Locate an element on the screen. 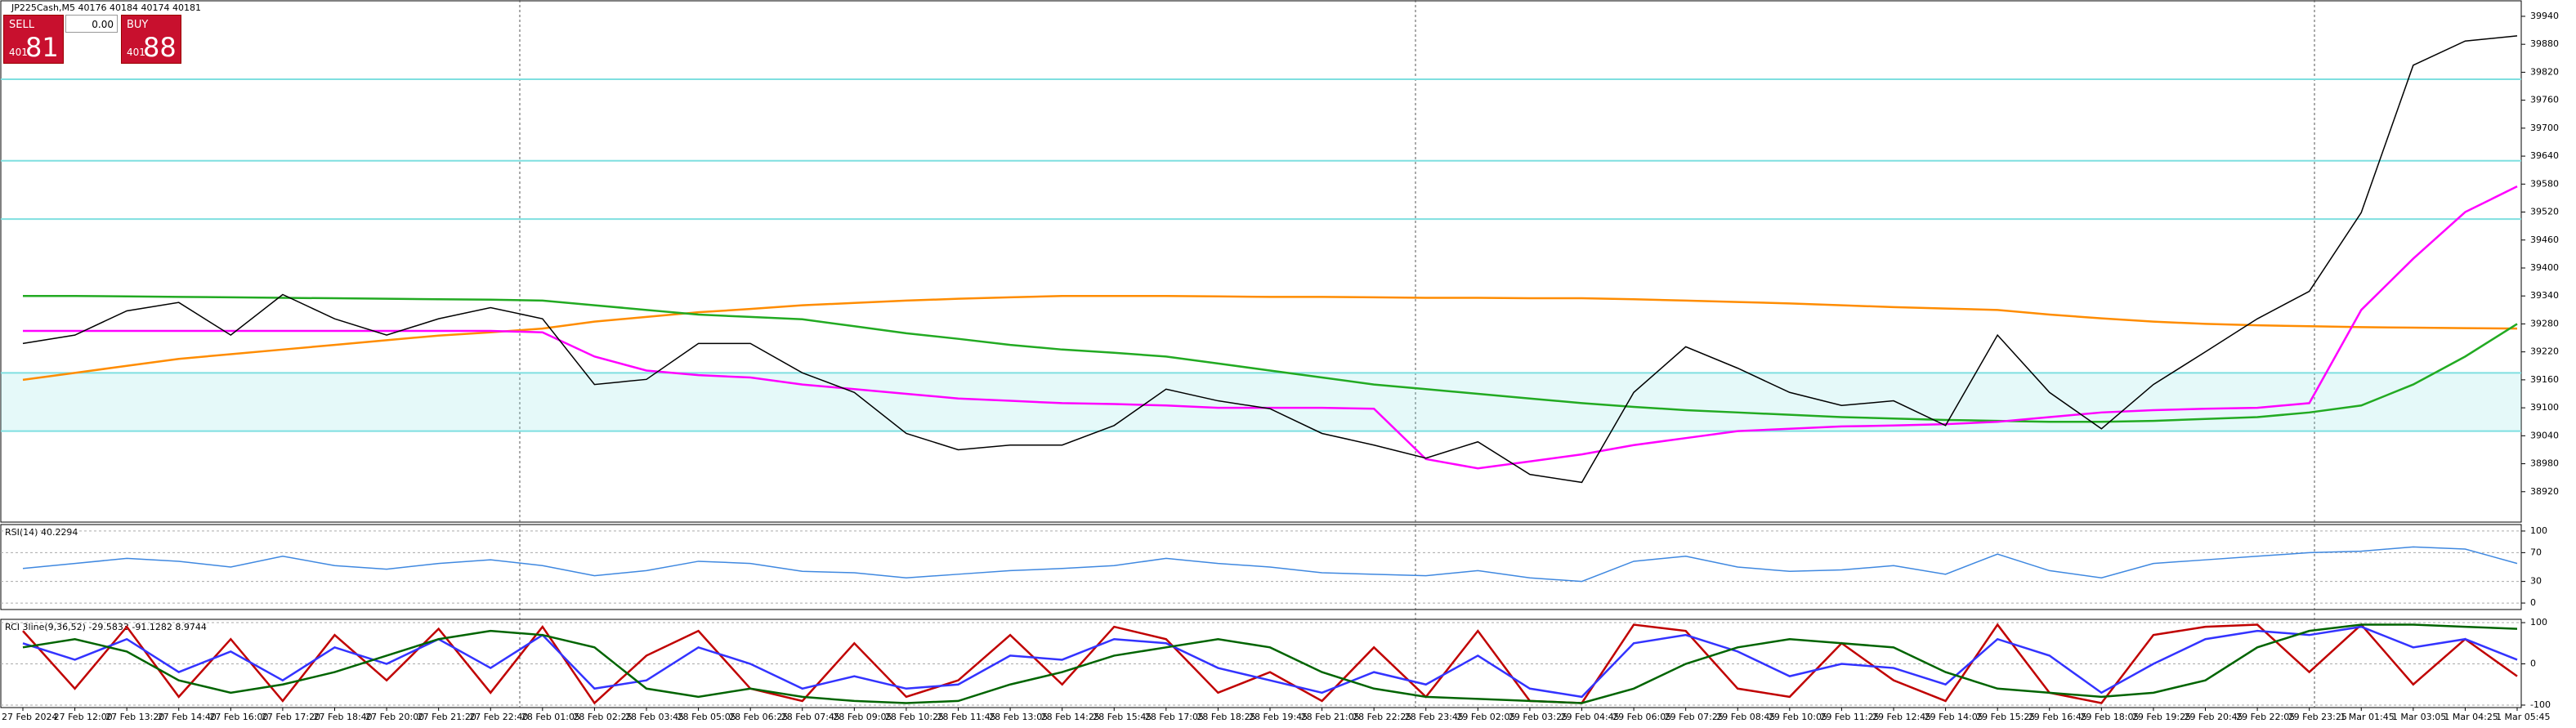  y-tick-label: 39160 is located at coordinates (2544, 379).